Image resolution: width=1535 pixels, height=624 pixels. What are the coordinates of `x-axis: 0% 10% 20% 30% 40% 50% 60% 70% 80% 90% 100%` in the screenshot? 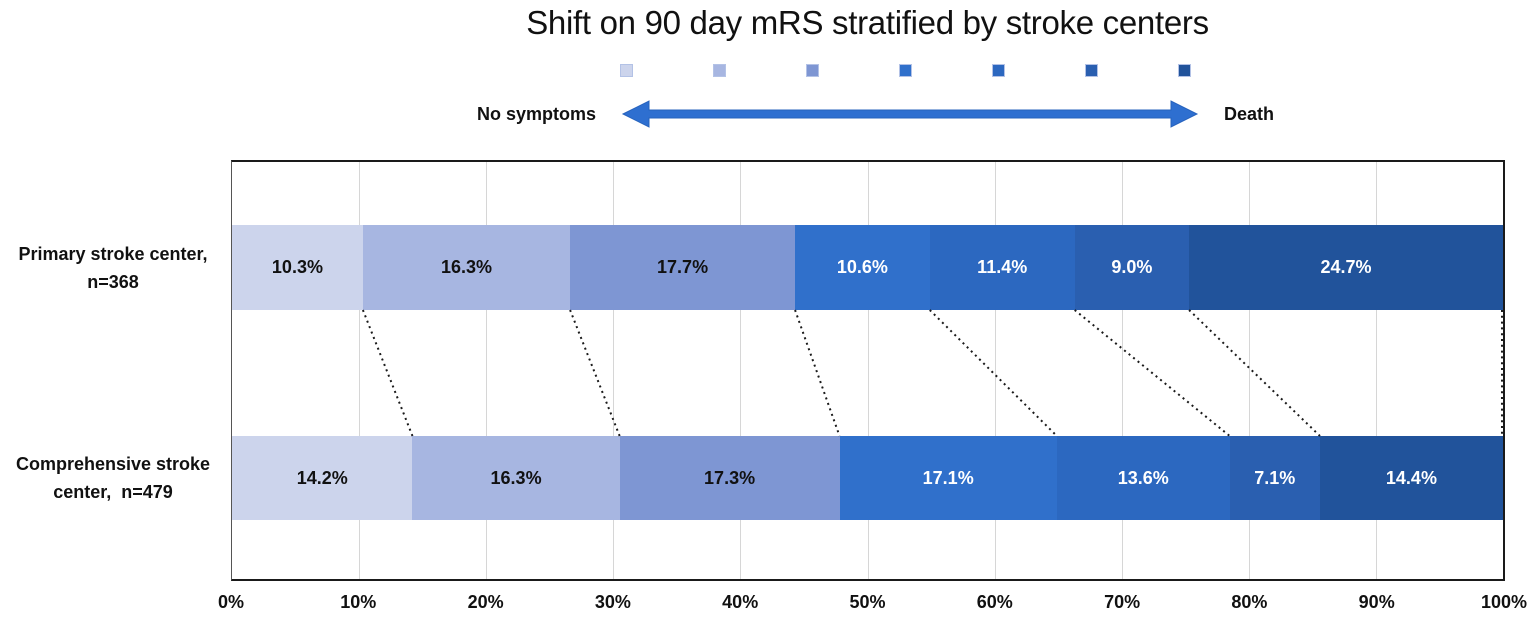 It's located at (872, 604).